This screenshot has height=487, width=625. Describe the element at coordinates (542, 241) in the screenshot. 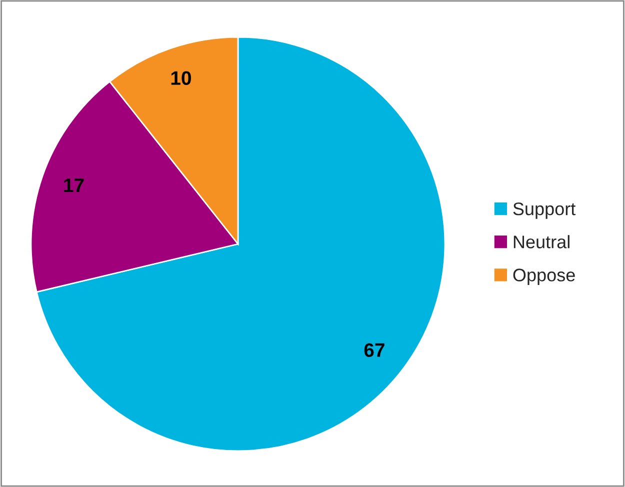

I see `legend-label: Neutral` at that location.